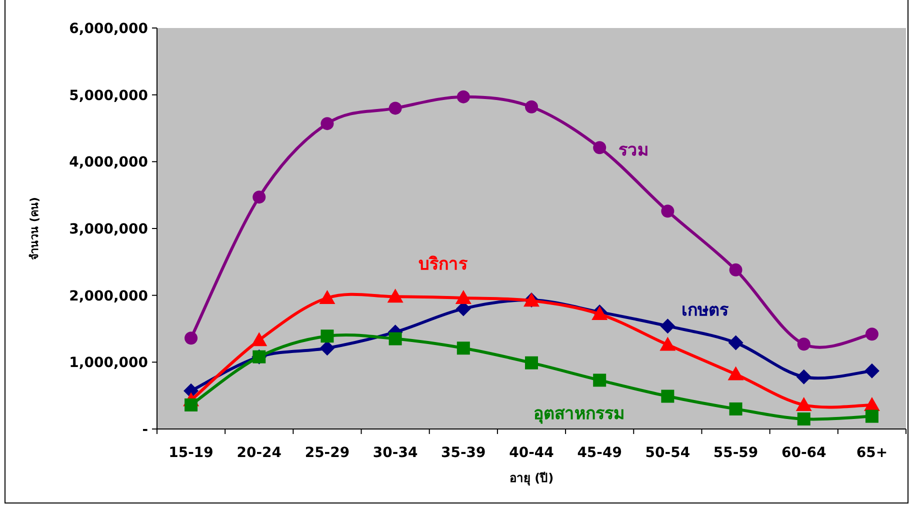  I want to click on series-label: อุตสาหกรรม, so click(579, 414).